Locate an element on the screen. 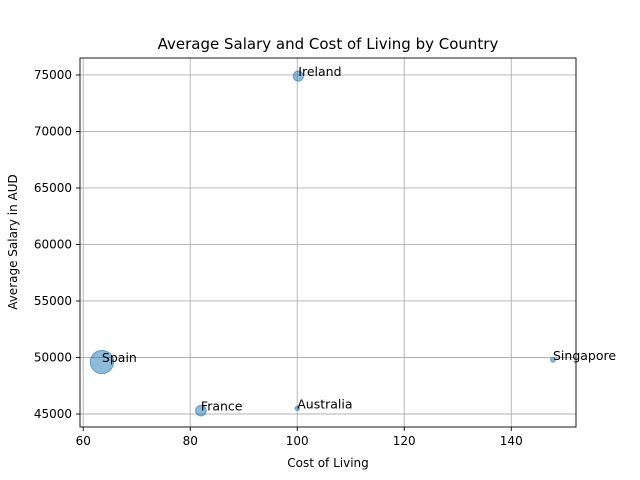 The image size is (640, 480). x-tick-label: 120 is located at coordinates (404, 441).